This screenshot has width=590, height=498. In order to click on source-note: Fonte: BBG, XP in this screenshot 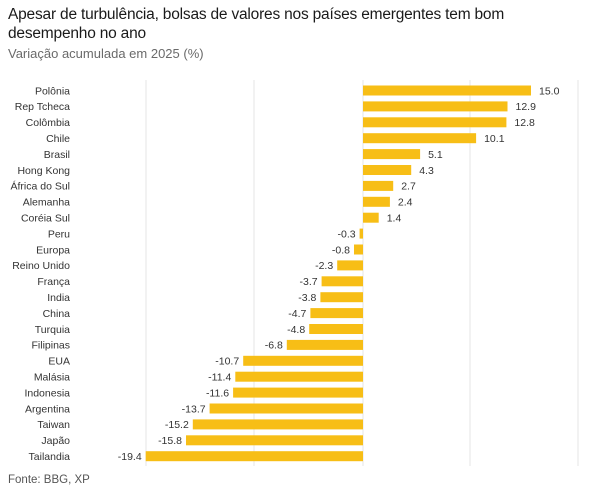, I will do `click(49, 480)`.